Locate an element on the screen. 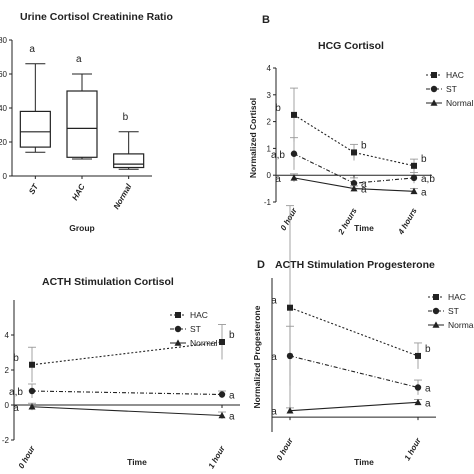  x-tick-label: HAC is located at coordinates (78, 192).